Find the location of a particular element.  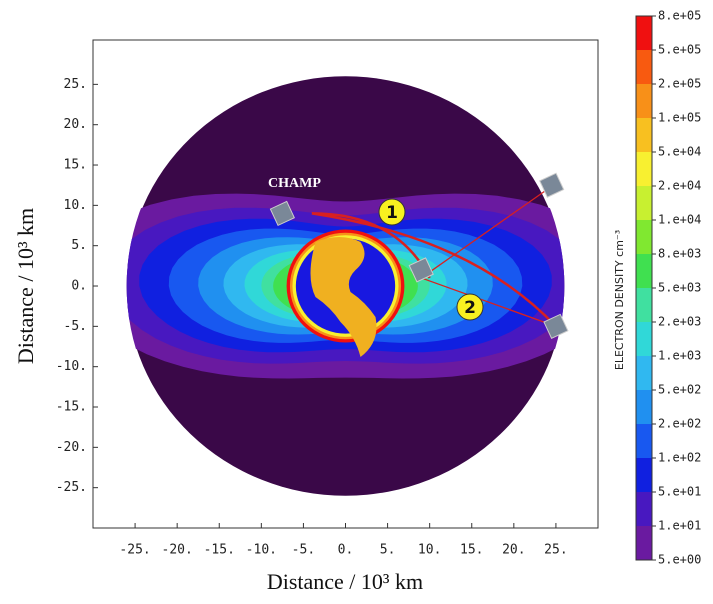

colorbar-title: ELECTRON DENSITY cm⁻³ is located at coordinates (619, 300).